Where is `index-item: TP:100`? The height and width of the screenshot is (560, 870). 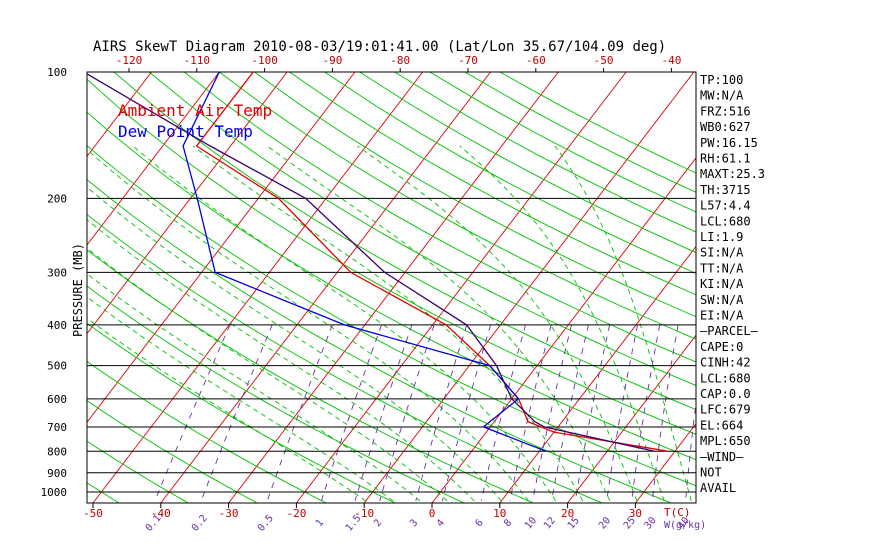
index-item: TP:100 is located at coordinates (721, 80).